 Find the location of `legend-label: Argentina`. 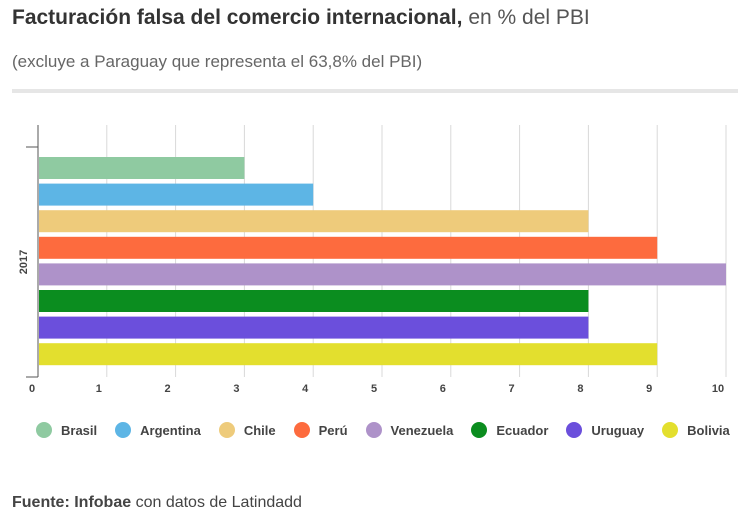

legend-label: Argentina is located at coordinates (170, 430).